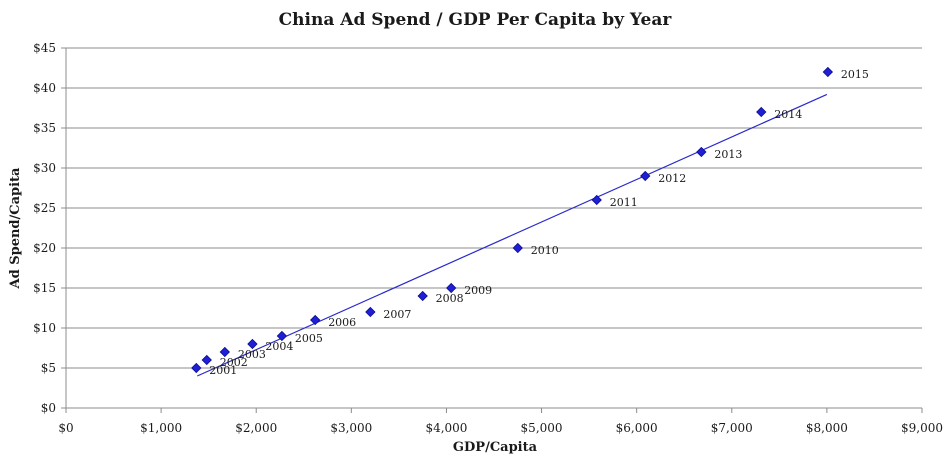 The height and width of the screenshot is (465, 950). Describe the element at coordinates (645, 176) in the screenshot. I see `point-marker-2012` at that location.